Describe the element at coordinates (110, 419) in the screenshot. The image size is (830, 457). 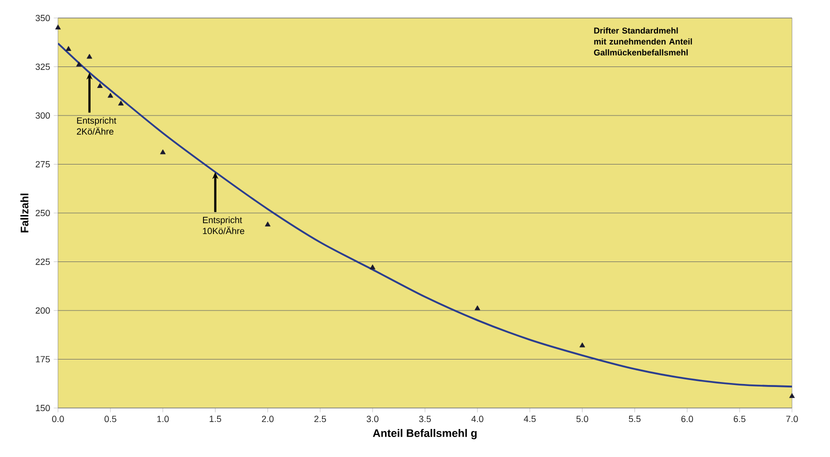
I see `x-tick-label: 0.5` at that location.